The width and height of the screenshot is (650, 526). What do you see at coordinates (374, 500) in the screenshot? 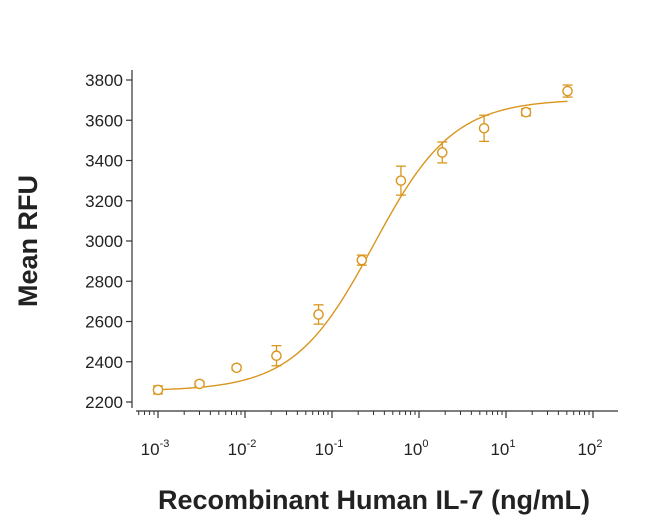
I see `x-axis-title: Recombinant Human IL-7 (ng/mL)` at bounding box center [374, 500].